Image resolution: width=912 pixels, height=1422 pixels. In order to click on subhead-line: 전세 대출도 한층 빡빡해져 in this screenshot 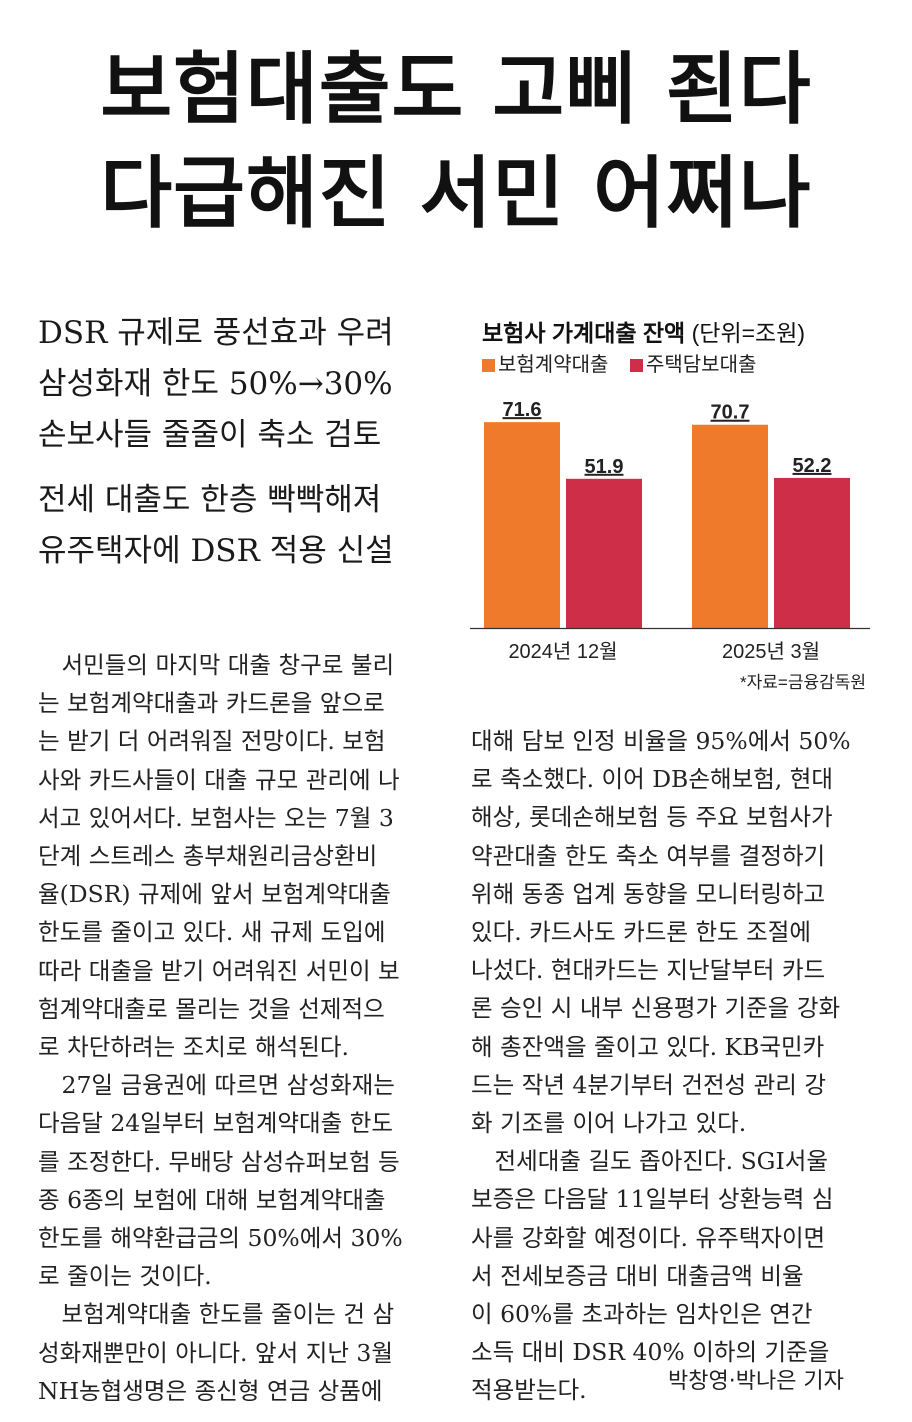, I will do `click(210, 500)`.